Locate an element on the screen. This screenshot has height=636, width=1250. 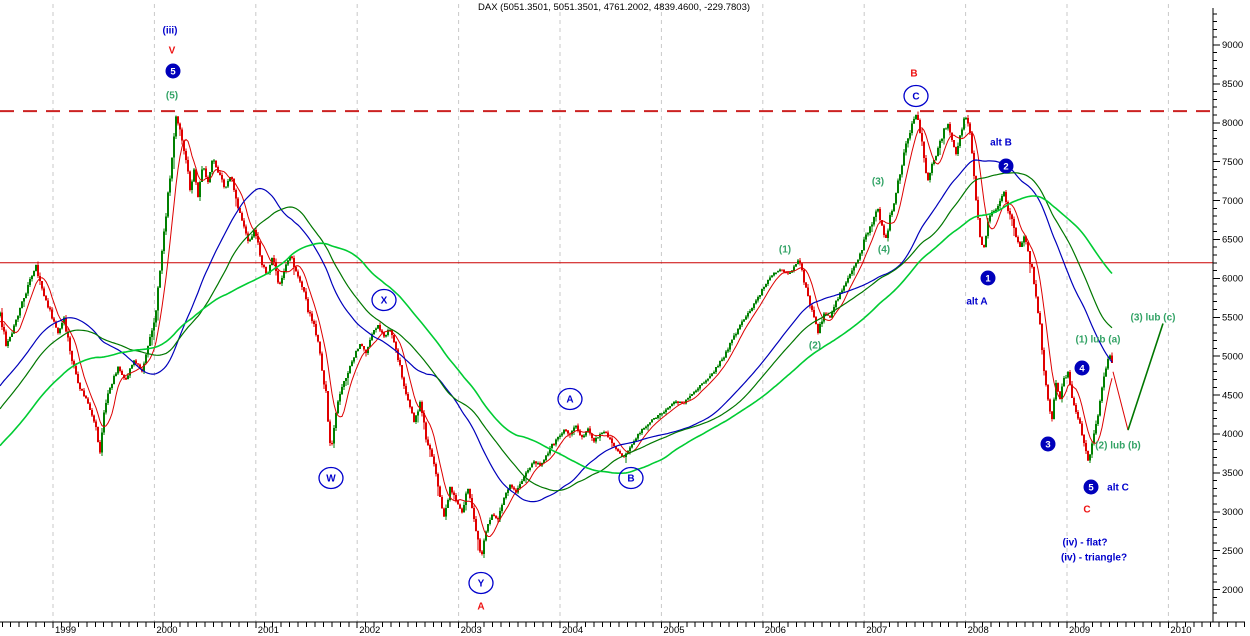
x-axis-year-label: 2004 is located at coordinates (572, 630).